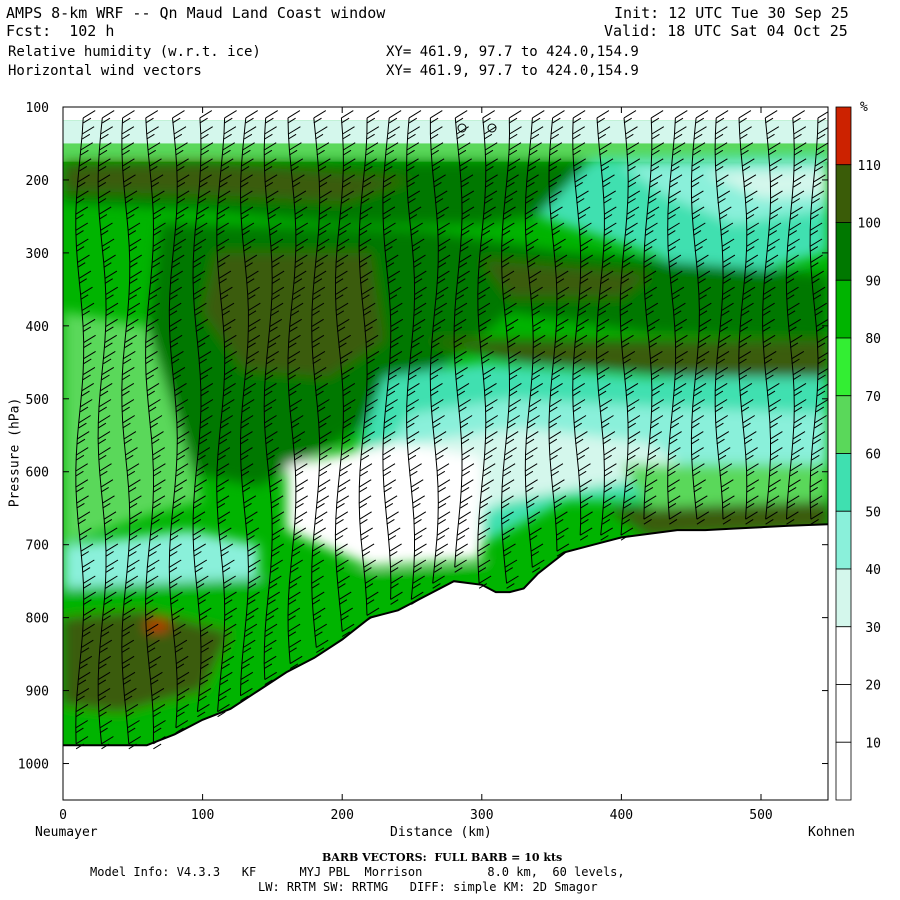 The image size is (900, 900). I want to click on y-tick-label: 600, so click(37, 473).